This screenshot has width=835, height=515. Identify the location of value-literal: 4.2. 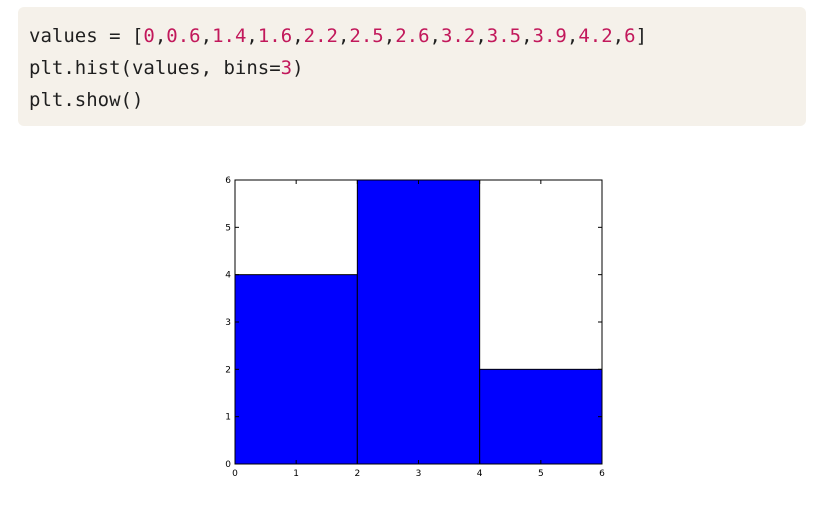
(595, 36).